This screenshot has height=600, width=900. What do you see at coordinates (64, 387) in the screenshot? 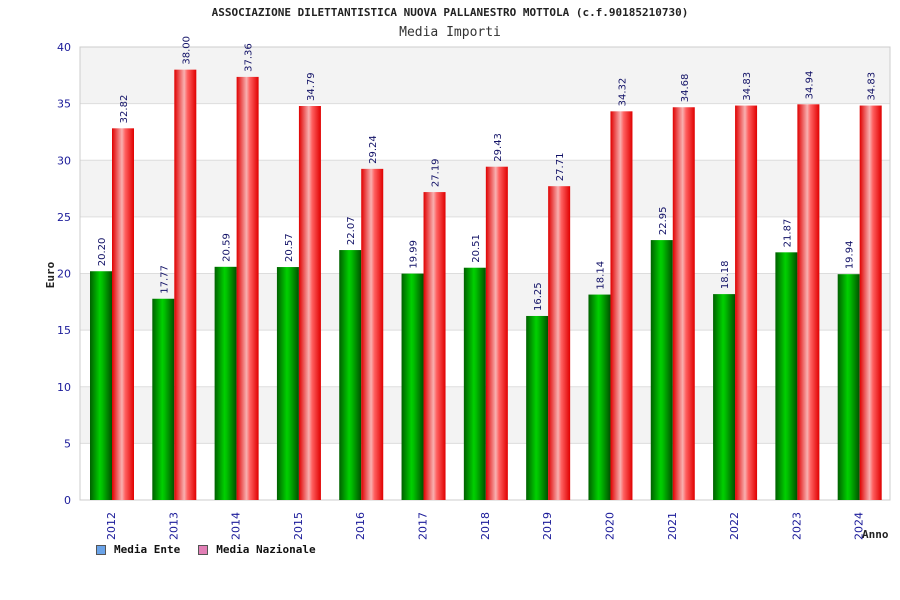
I see `y-tick-label: 10` at bounding box center [64, 387].